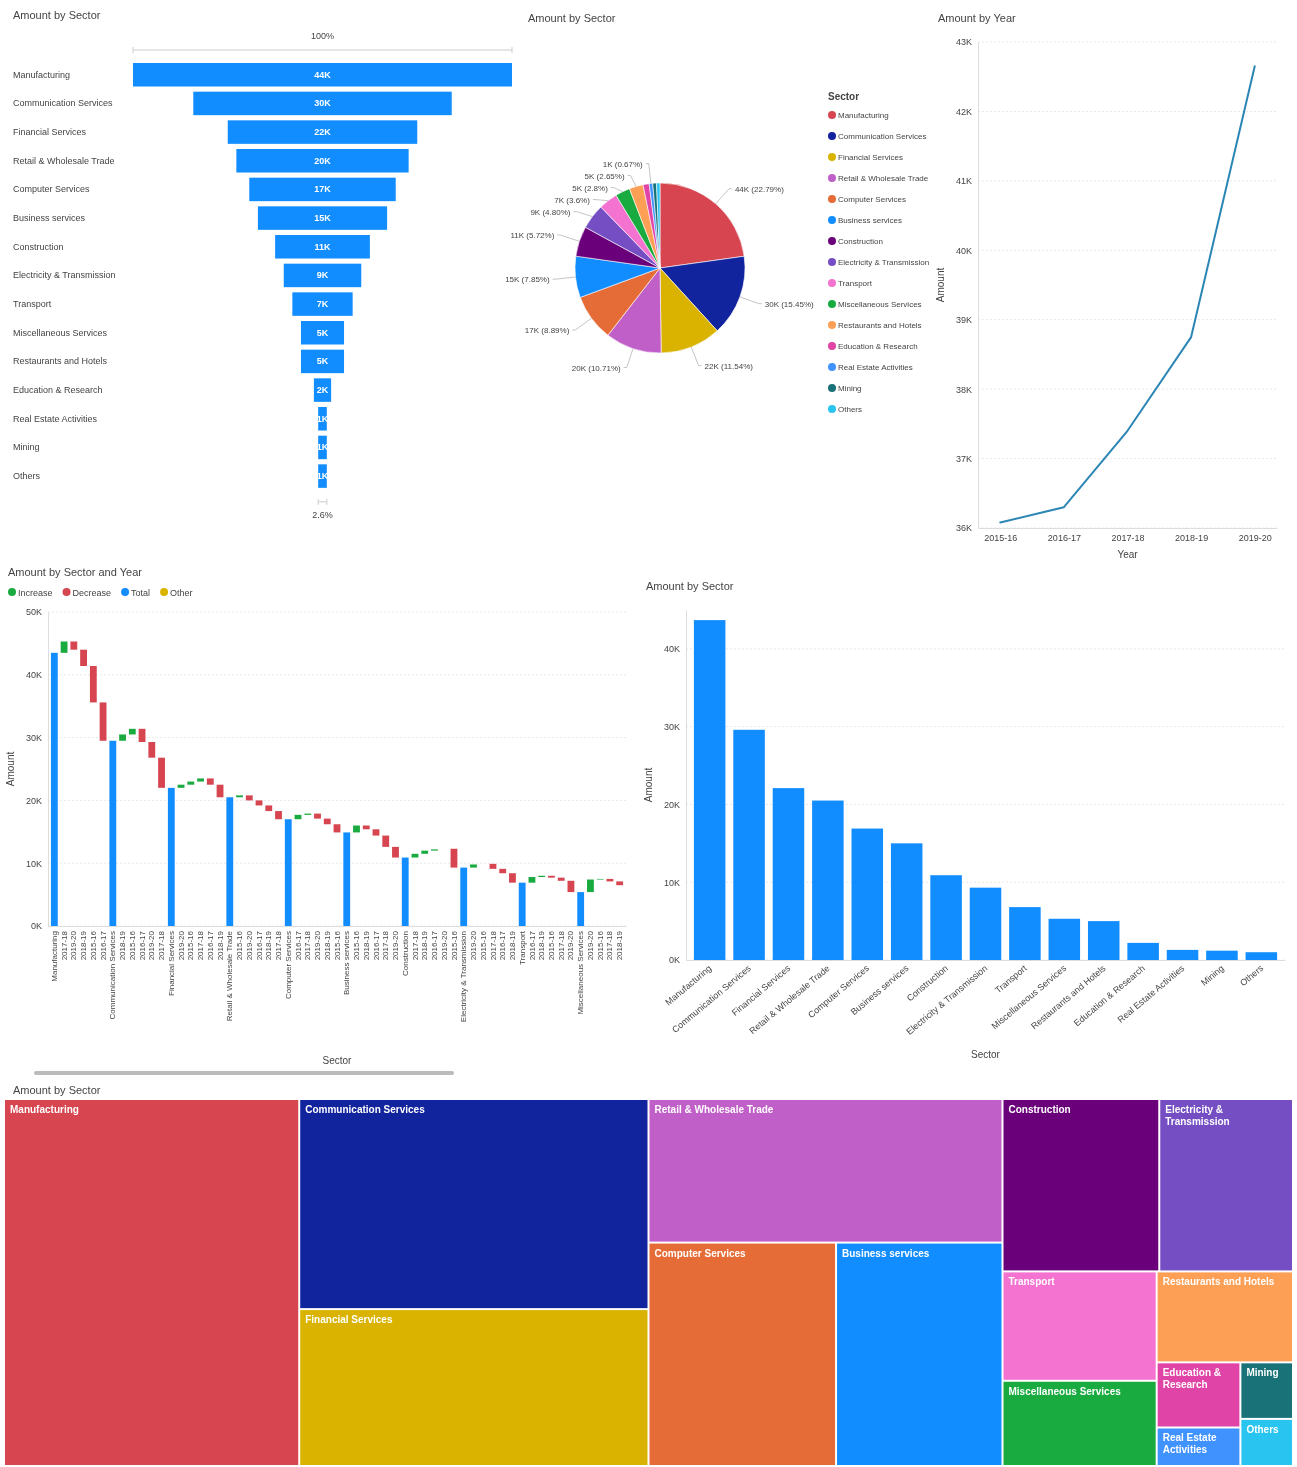 This screenshot has height=1467, width=1297. I want to click on category-label: Real Estate Activities, so click(1190, 1444).